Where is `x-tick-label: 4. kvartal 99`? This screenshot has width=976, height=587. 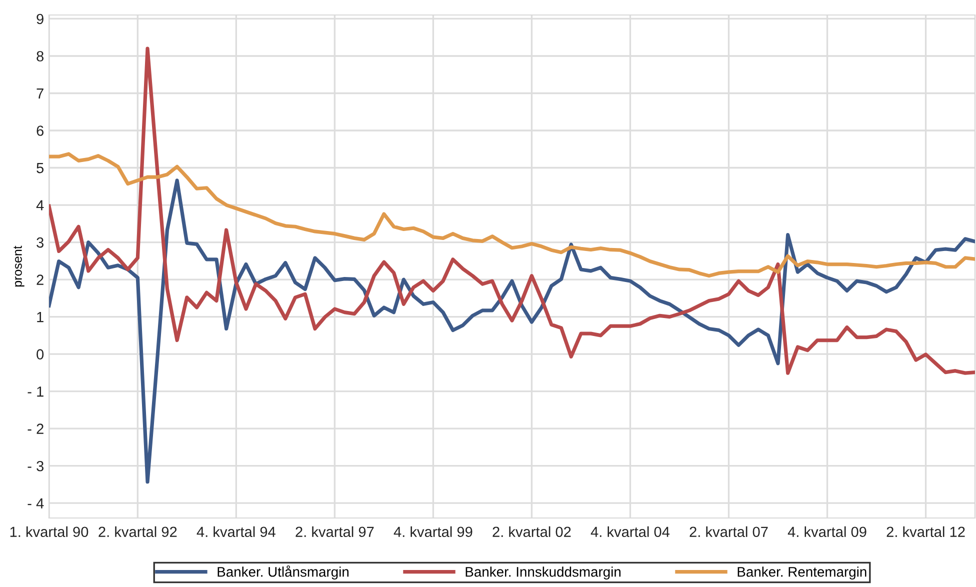
x-tick-label: 4. kvartal 99 is located at coordinates (433, 532).